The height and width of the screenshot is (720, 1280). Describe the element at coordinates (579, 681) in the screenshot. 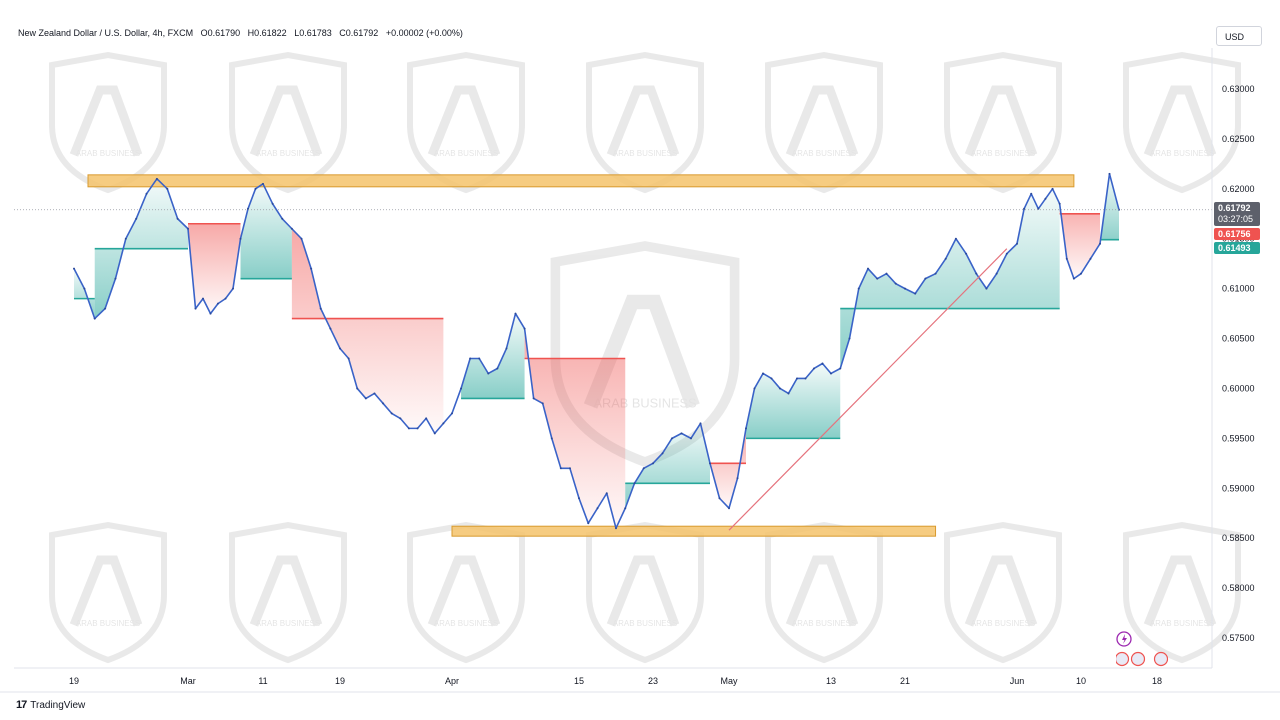

I see `x-tick-label: 15` at that location.